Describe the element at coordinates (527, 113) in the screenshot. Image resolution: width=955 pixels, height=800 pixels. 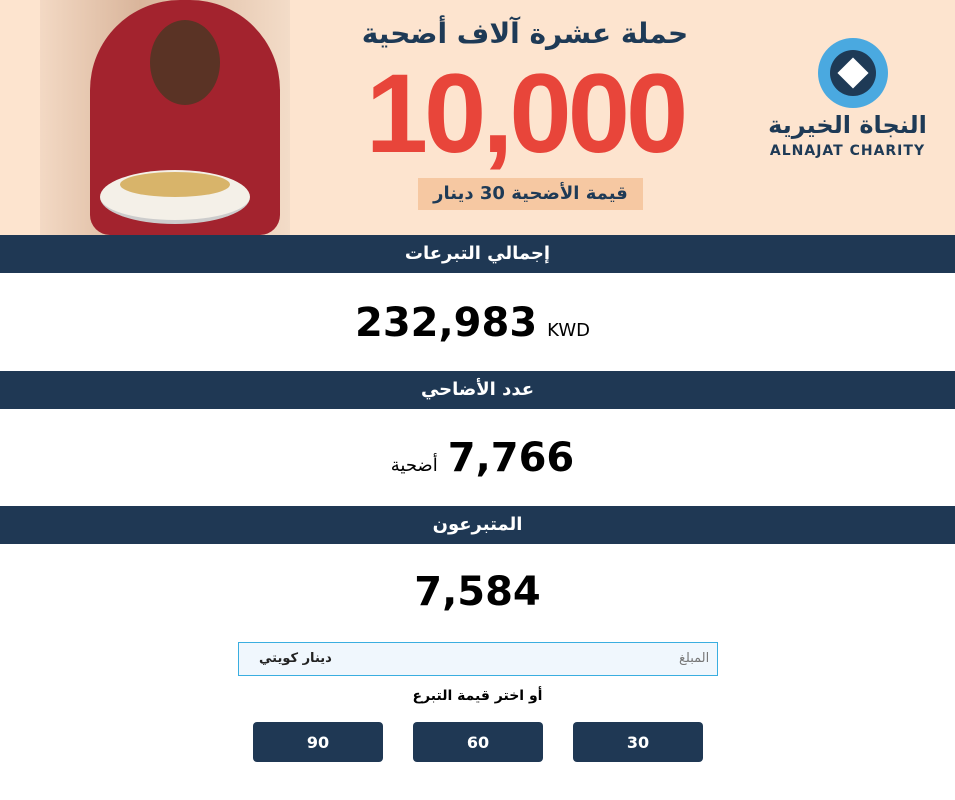
I see `campaign-goal: 10,000` at that location.